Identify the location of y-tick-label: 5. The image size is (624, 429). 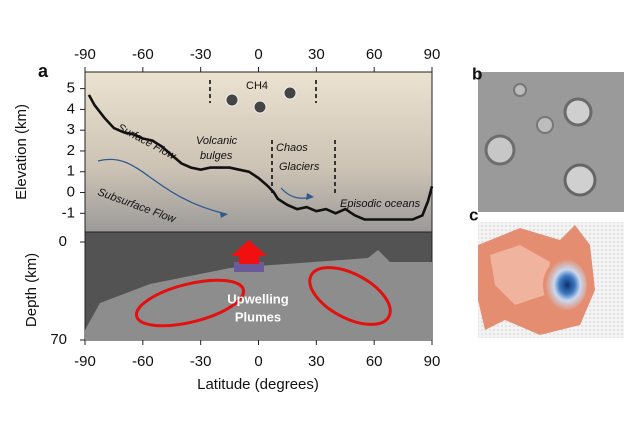
(71, 88).